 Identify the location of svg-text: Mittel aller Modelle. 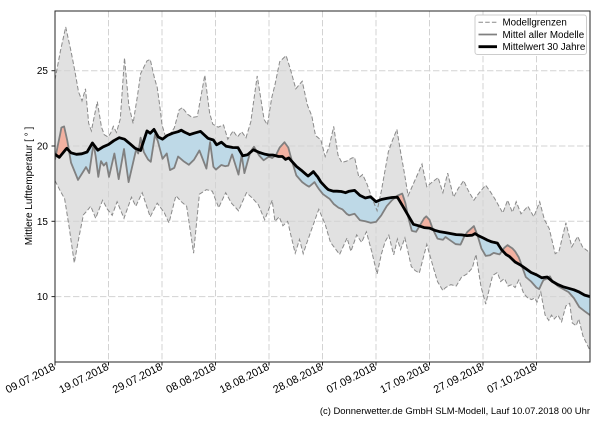
(544, 35).